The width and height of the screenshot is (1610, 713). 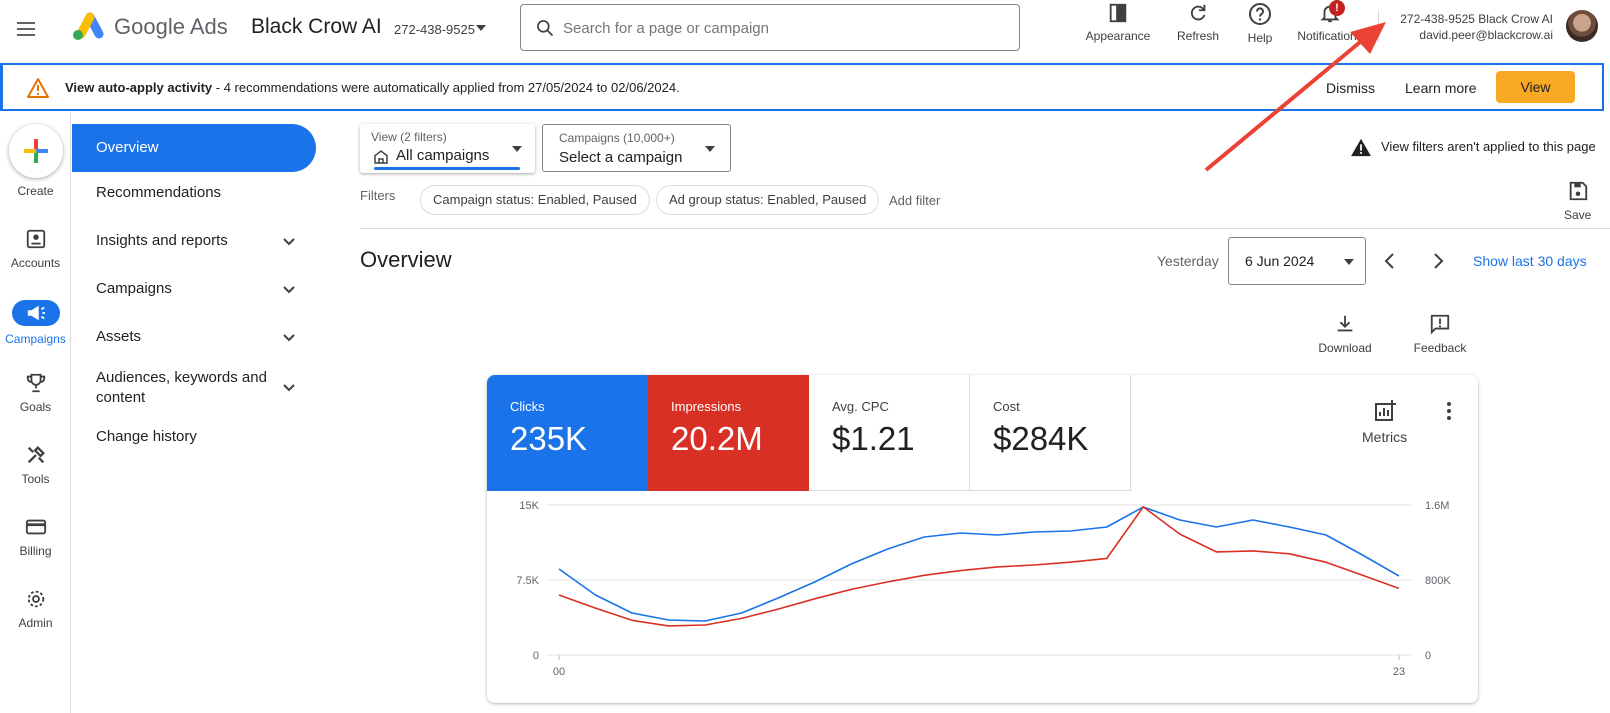 What do you see at coordinates (1361, 147) in the screenshot?
I see `warning-filled-icon` at bounding box center [1361, 147].